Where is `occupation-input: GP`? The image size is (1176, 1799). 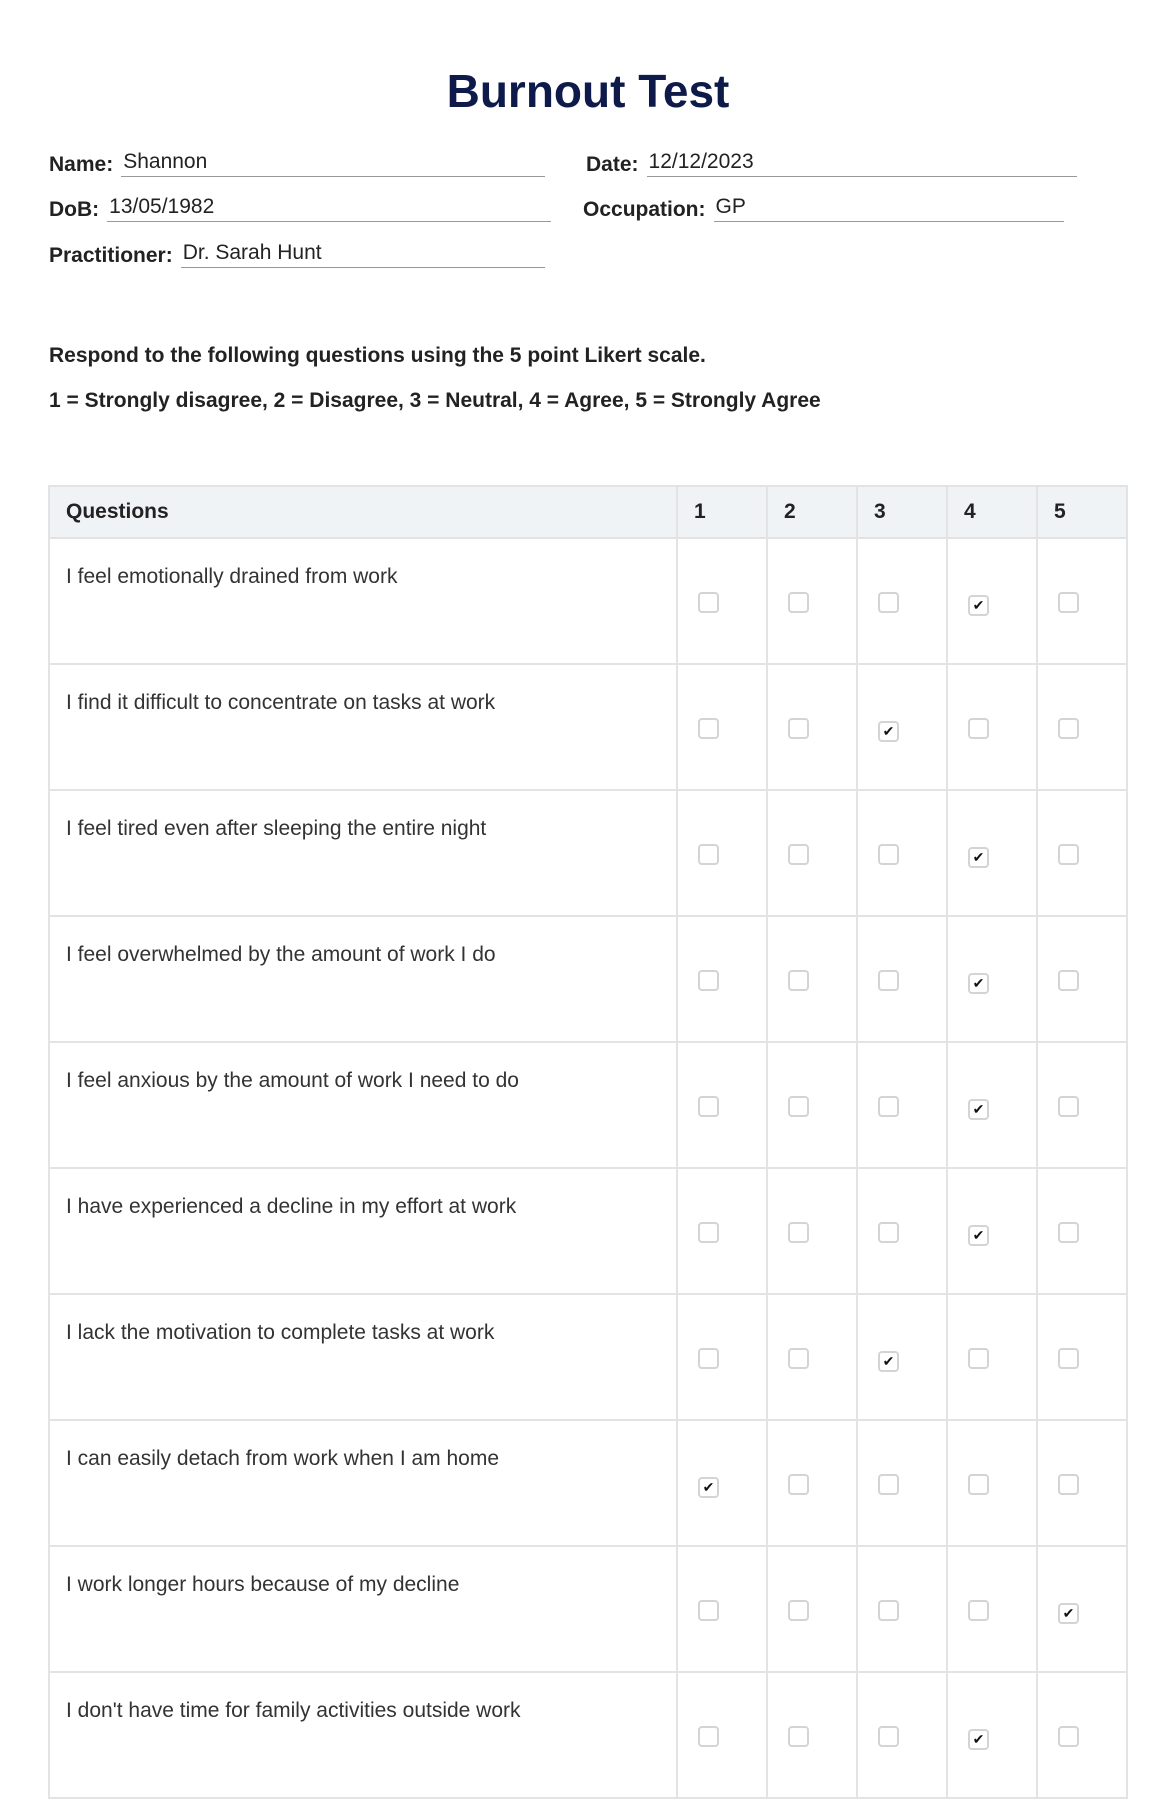 occupation-input: GP is located at coordinates (888, 208).